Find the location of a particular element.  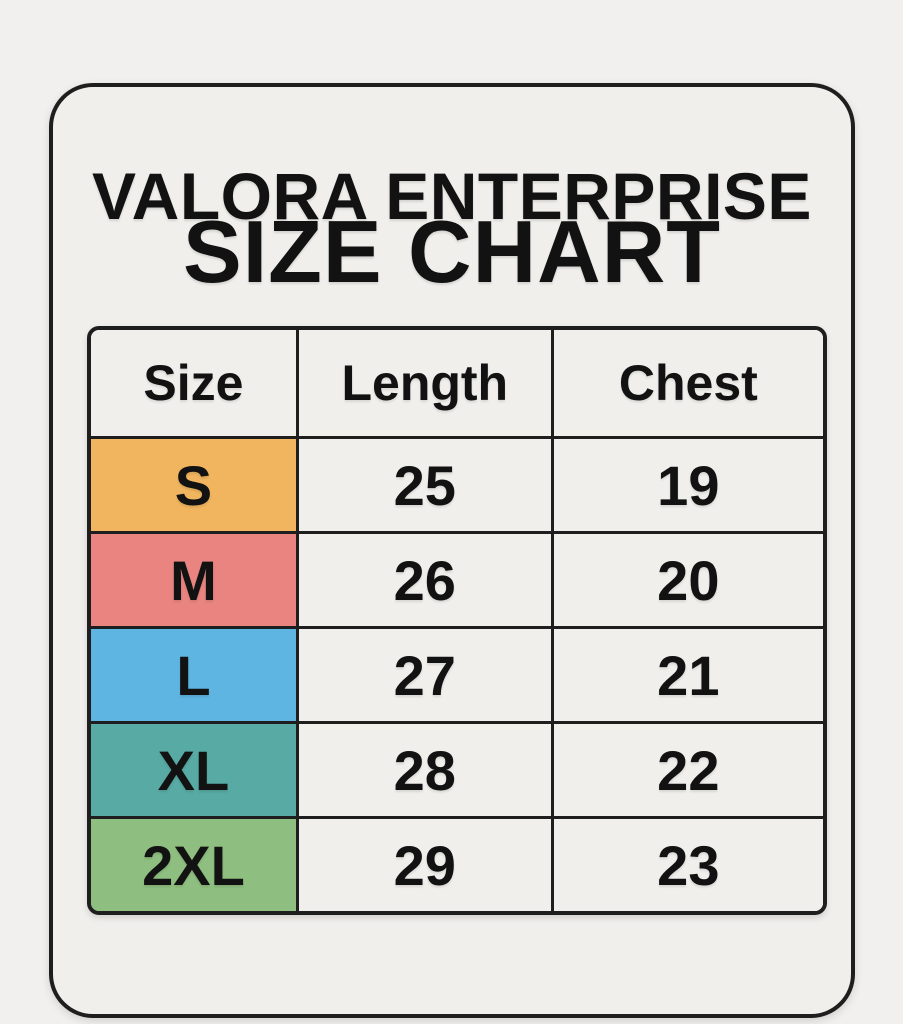

table-row-m: M 26 20 is located at coordinates (457, 580).